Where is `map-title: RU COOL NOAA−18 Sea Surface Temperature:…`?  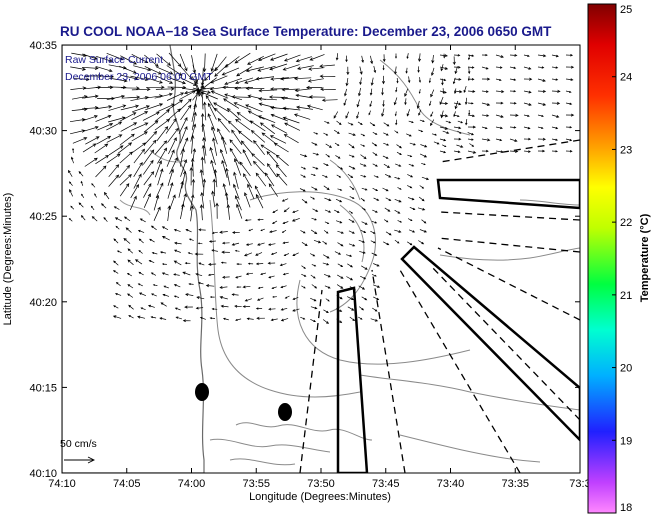
map-title: RU COOL NOAA−18 Sea Surface Temperature:… is located at coordinates (306, 31).